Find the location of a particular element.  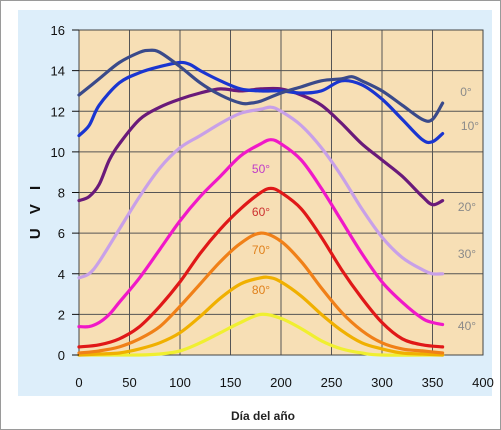

x-axis-label: Día del año is located at coordinates (263, 416).